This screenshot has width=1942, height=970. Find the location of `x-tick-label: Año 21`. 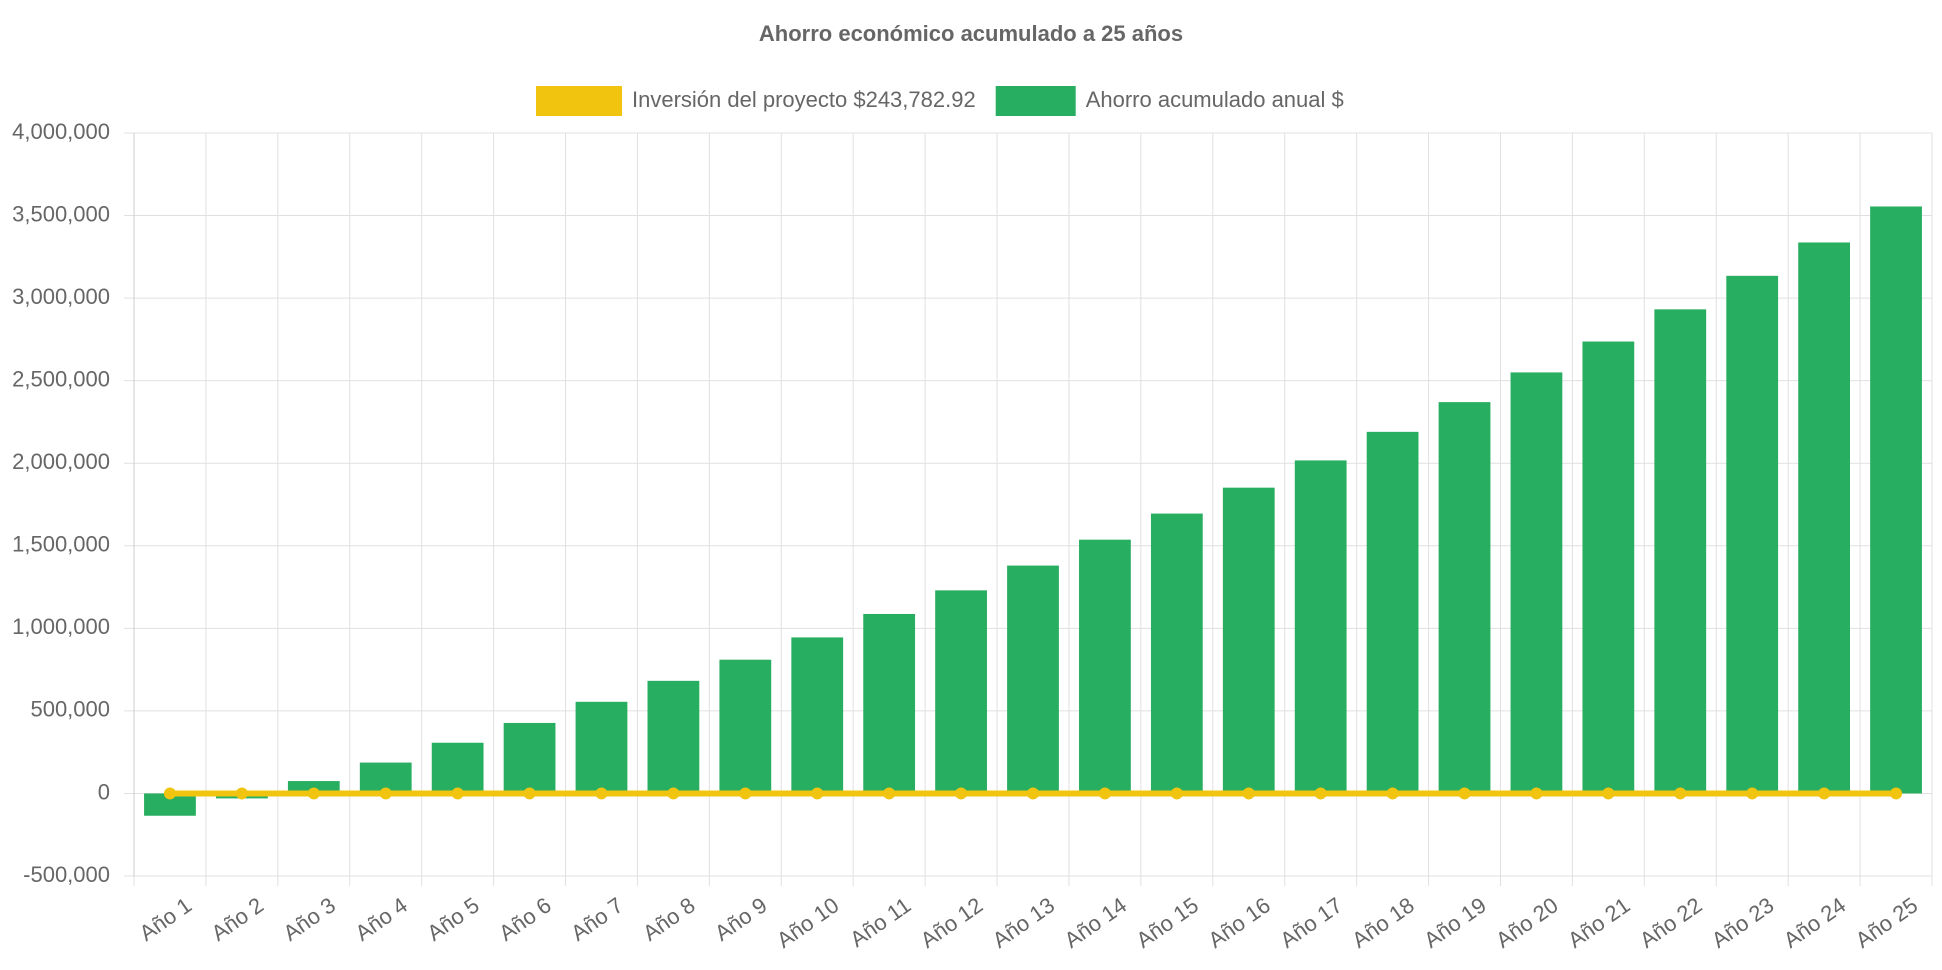

x-tick-label: Año 21 is located at coordinates (1598, 922).